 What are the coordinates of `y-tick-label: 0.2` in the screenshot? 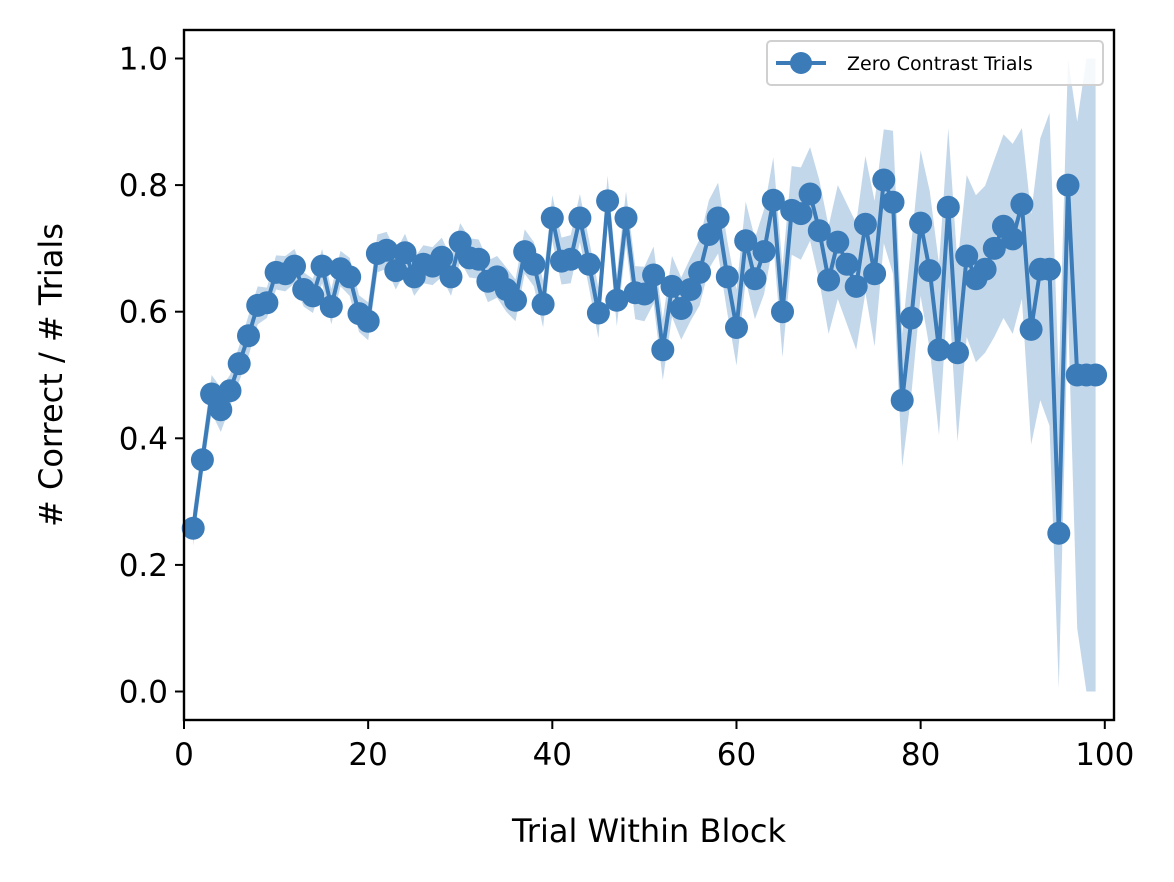 It's located at (143, 566).